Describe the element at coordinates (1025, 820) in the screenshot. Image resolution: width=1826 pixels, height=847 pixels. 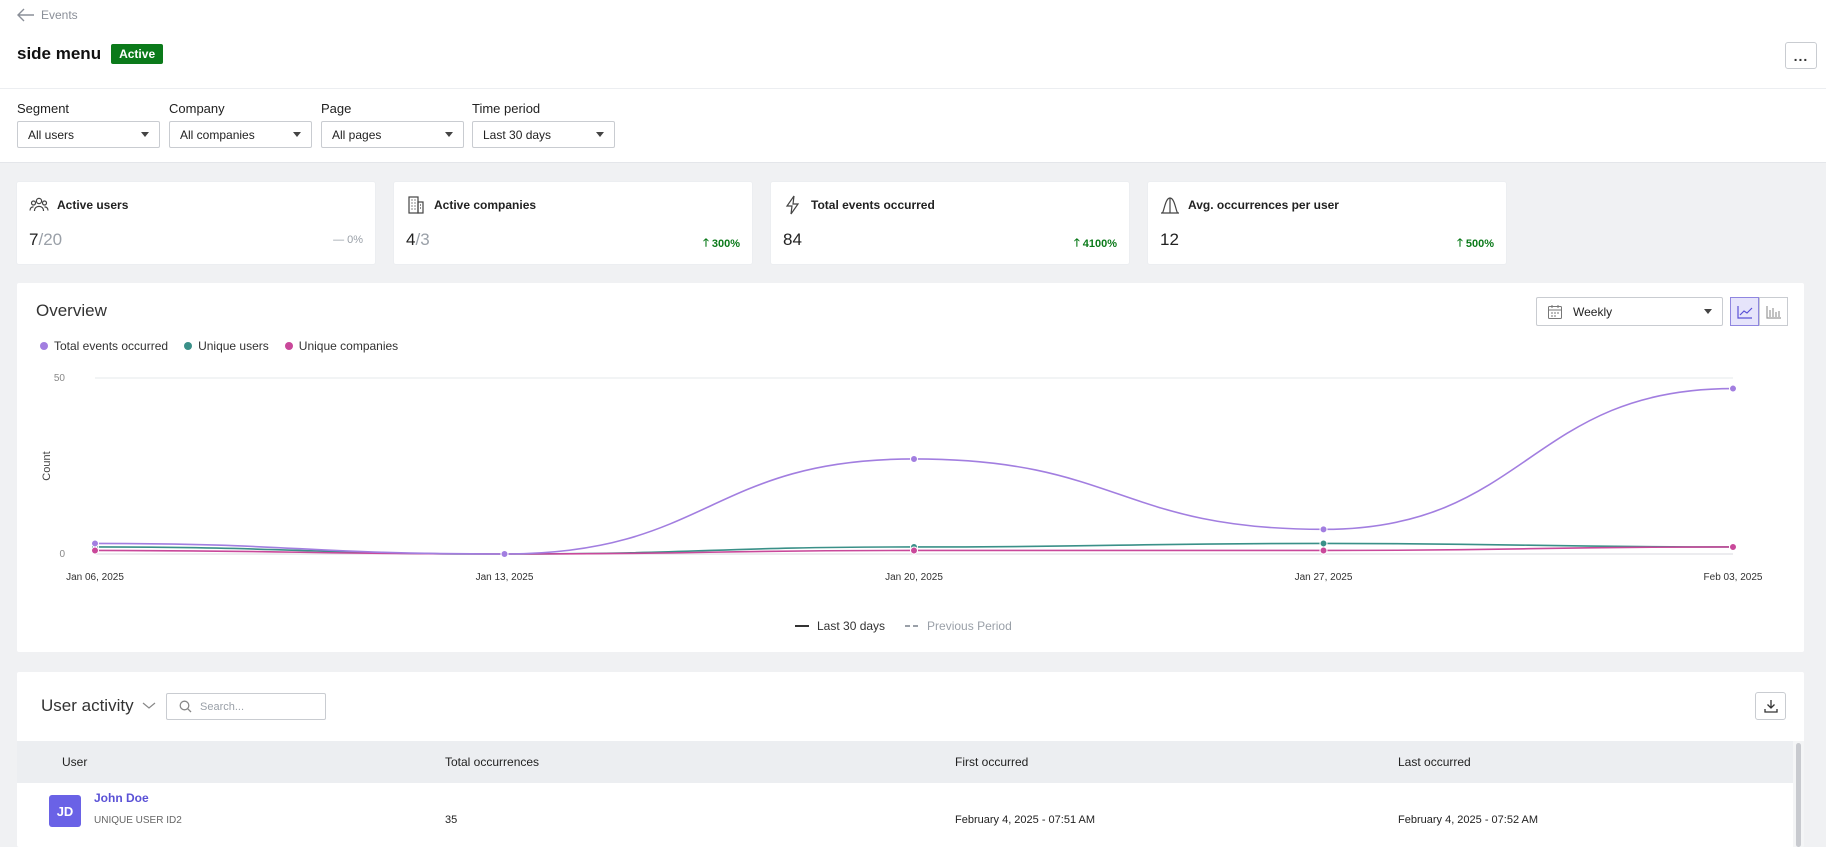
I see `first-occurred-cell: February 4, 2025 - 07:51 AM` at that location.